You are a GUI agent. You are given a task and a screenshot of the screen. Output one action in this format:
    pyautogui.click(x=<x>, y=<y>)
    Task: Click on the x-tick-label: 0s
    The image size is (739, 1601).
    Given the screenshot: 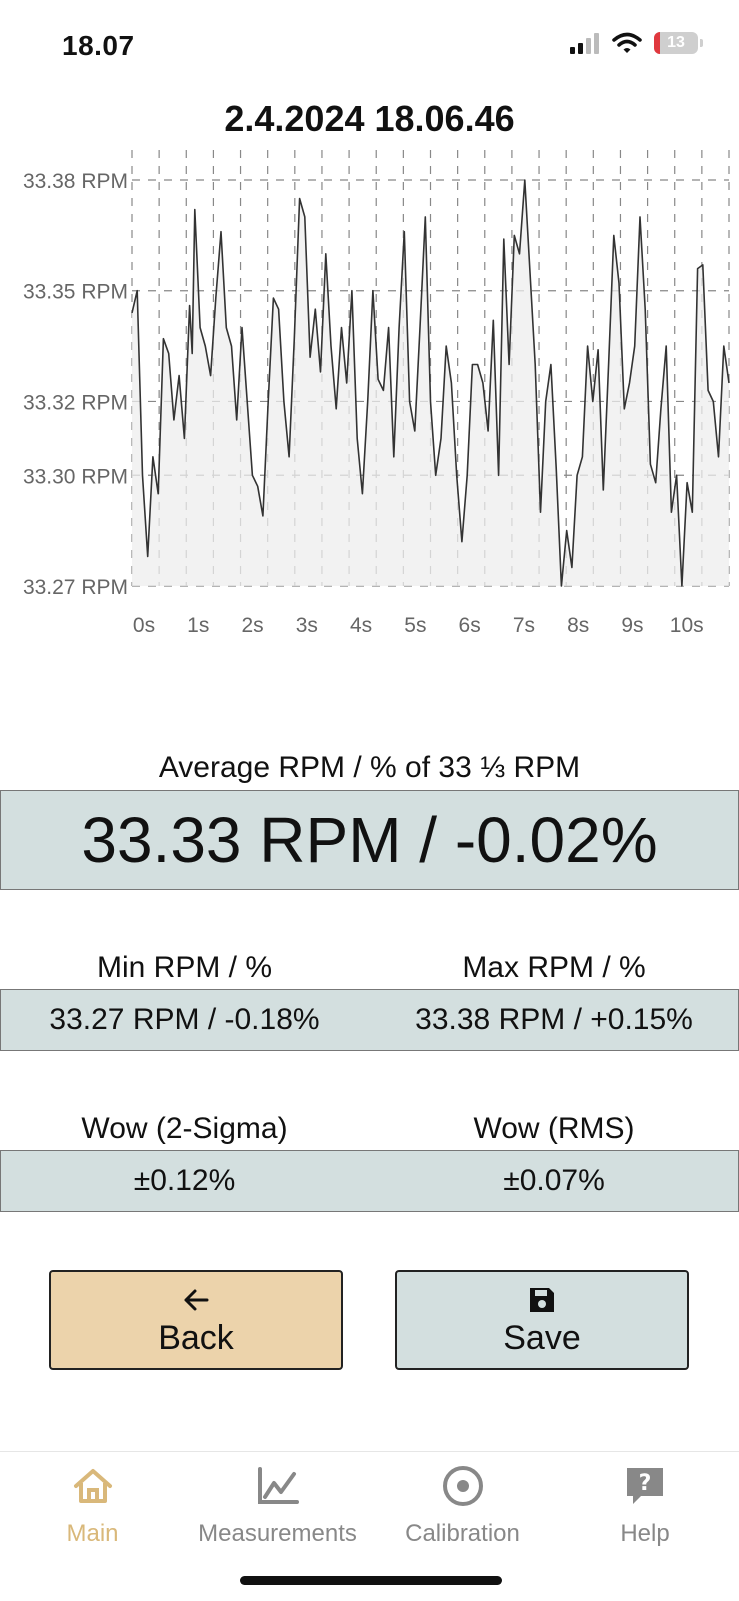 What is the action you would take?
    pyautogui.click(x=144, y=625)
    